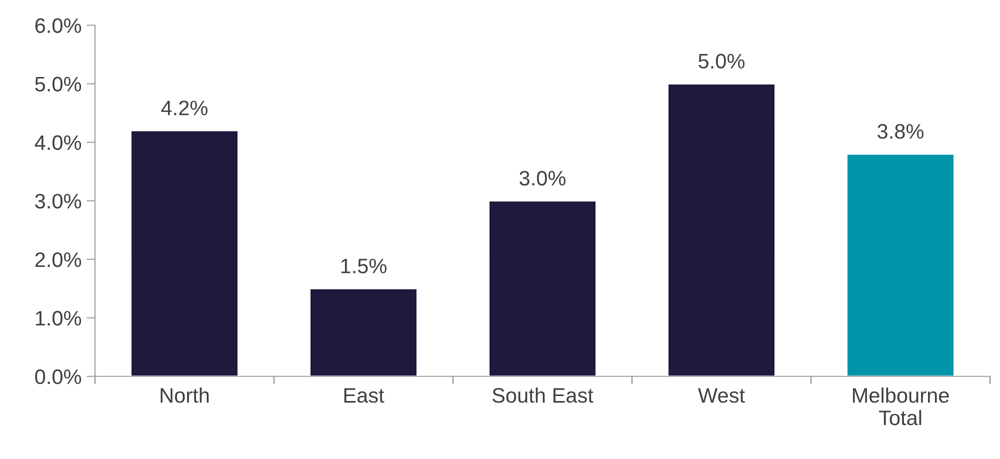 The width and height of the screenshot is (1000, 459). Describe the element at coordinates (721, 395) in the screenshot. I see `x-tick-label: West` at that location.